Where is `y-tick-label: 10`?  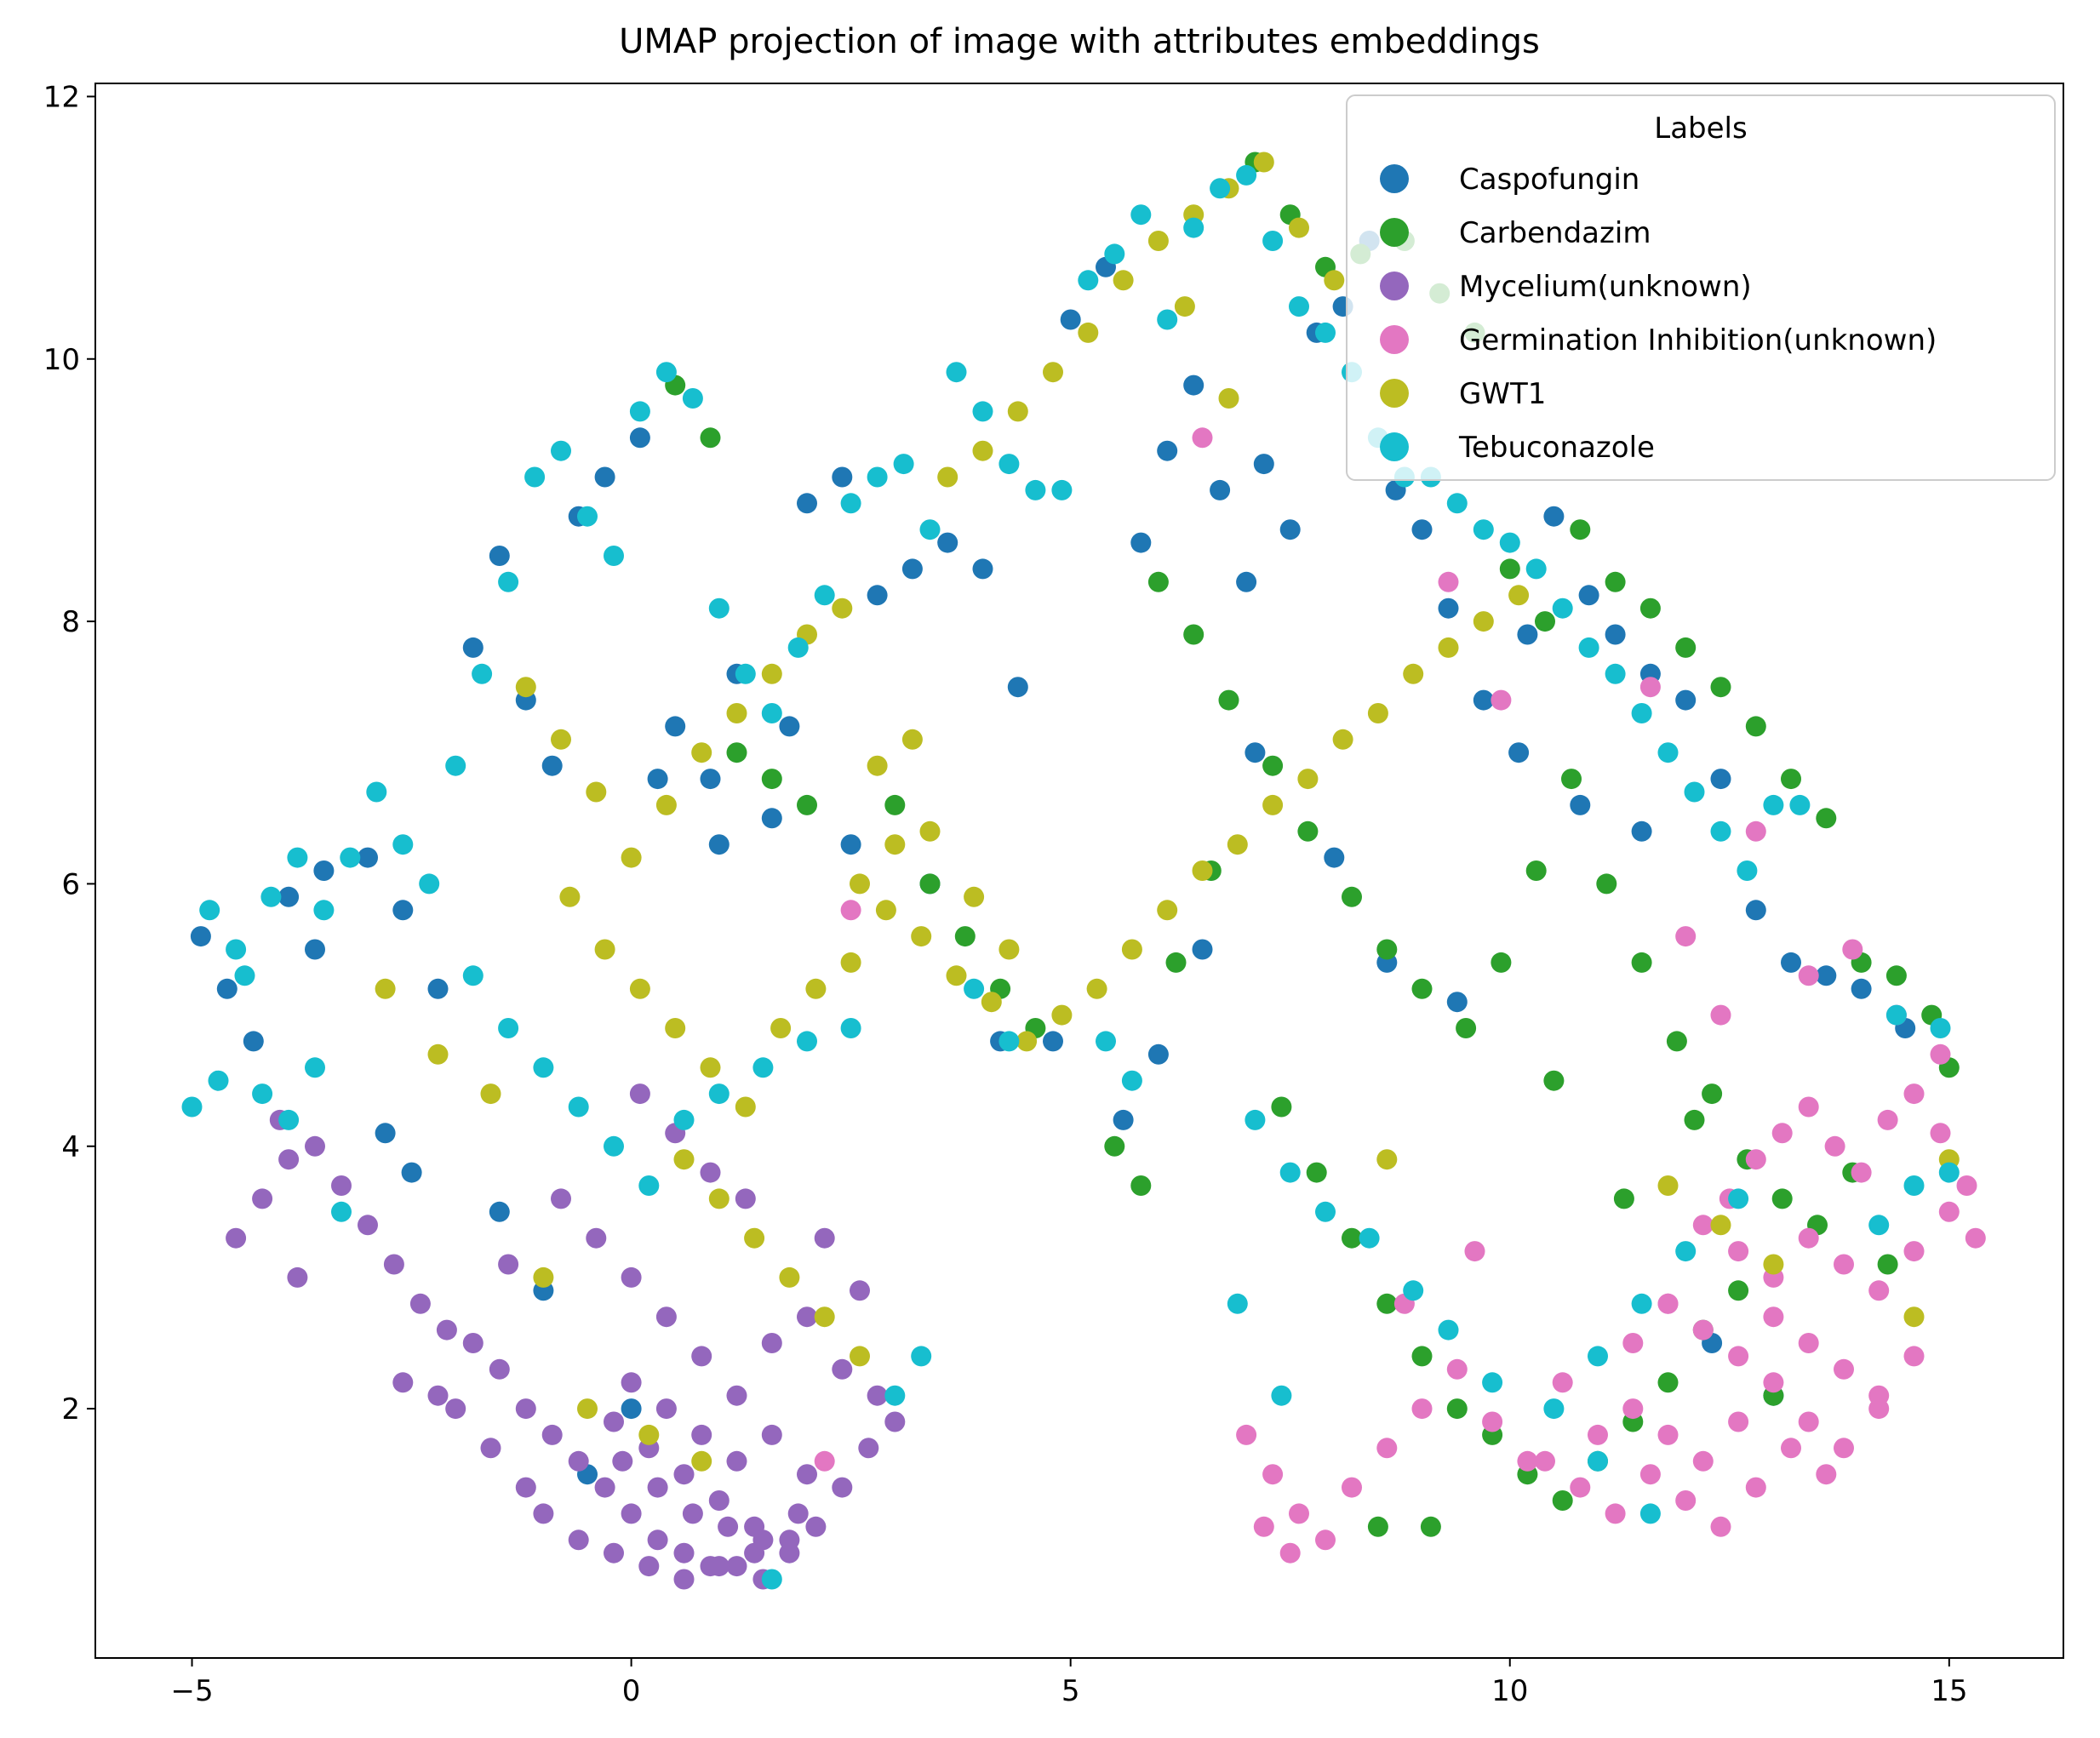 y-tick-label: 10 is located at coordinates (61, 360).